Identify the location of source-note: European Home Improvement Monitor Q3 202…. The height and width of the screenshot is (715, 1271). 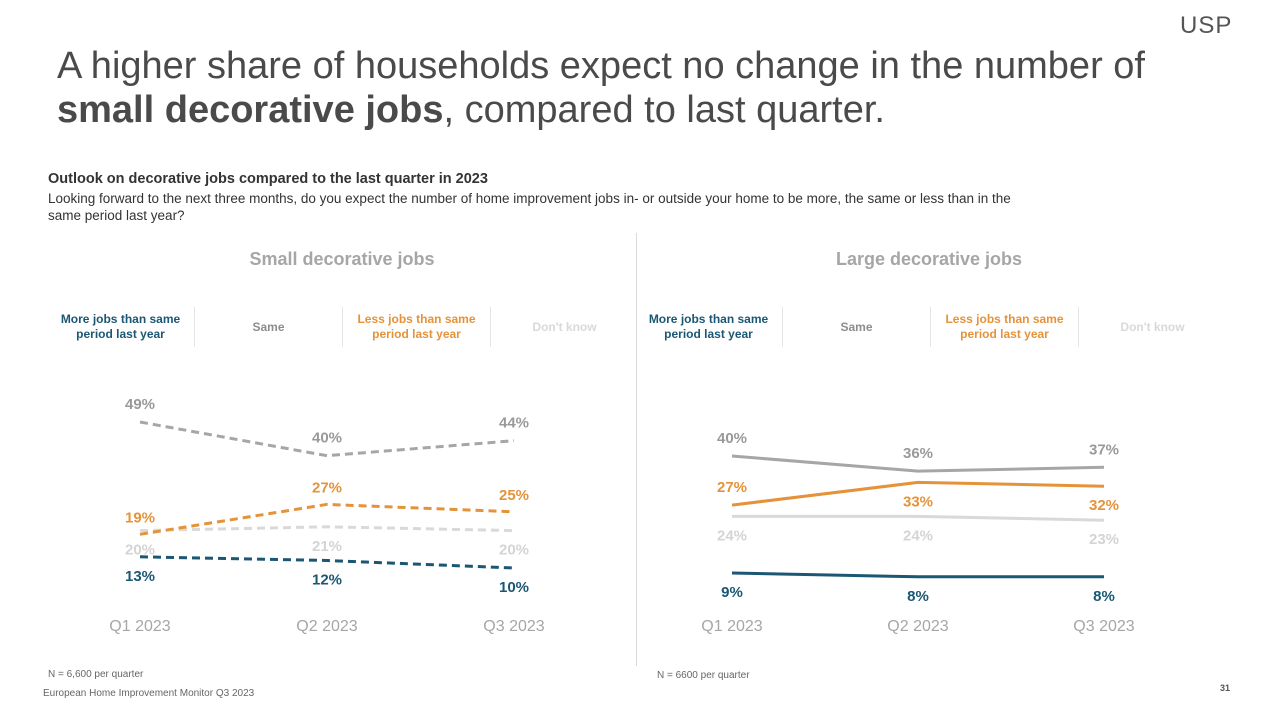
(149, 693).